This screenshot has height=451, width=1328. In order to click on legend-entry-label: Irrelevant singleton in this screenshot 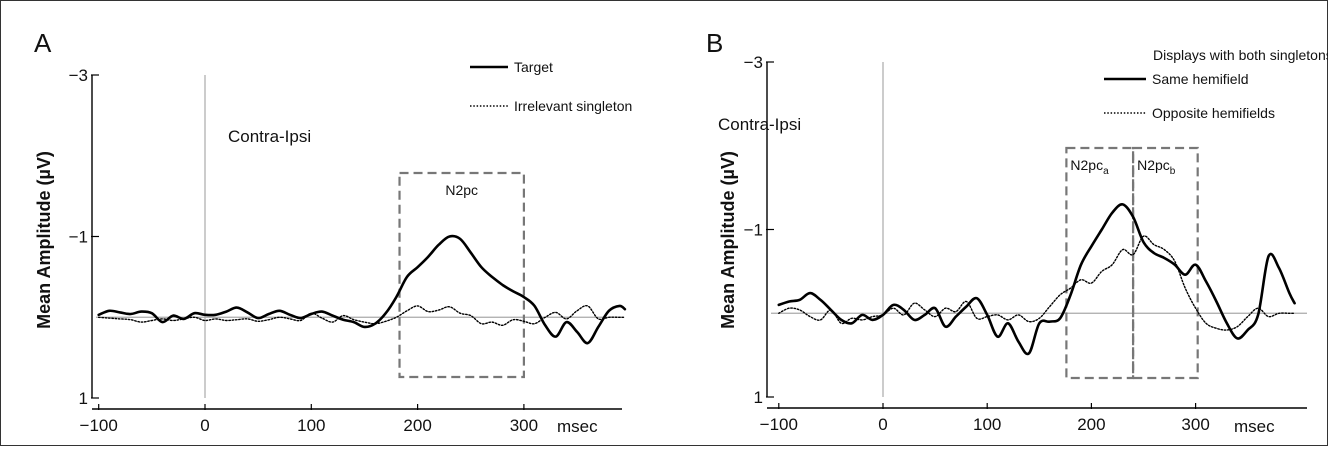, I will do `click(573, 106)`.